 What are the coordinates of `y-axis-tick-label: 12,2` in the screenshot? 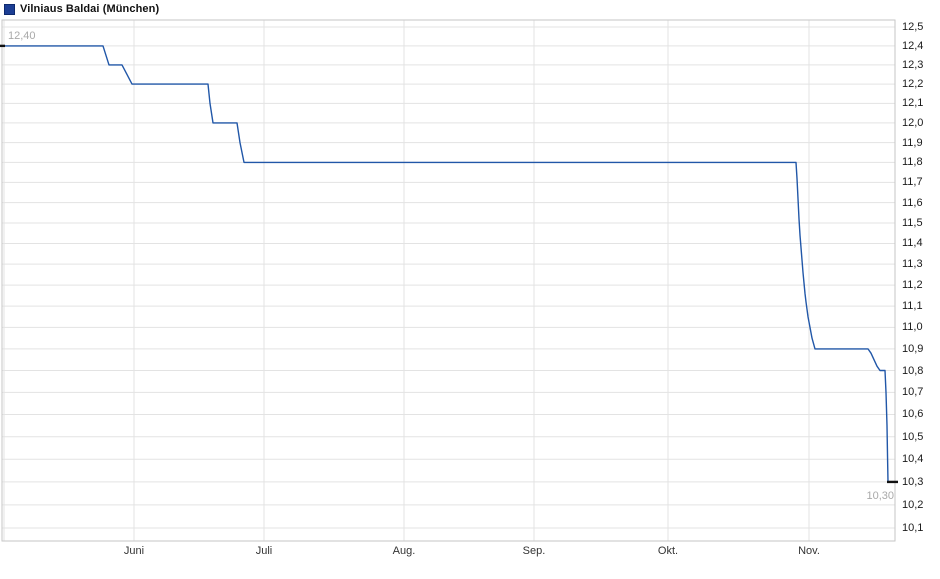 It's located at (913, 84).